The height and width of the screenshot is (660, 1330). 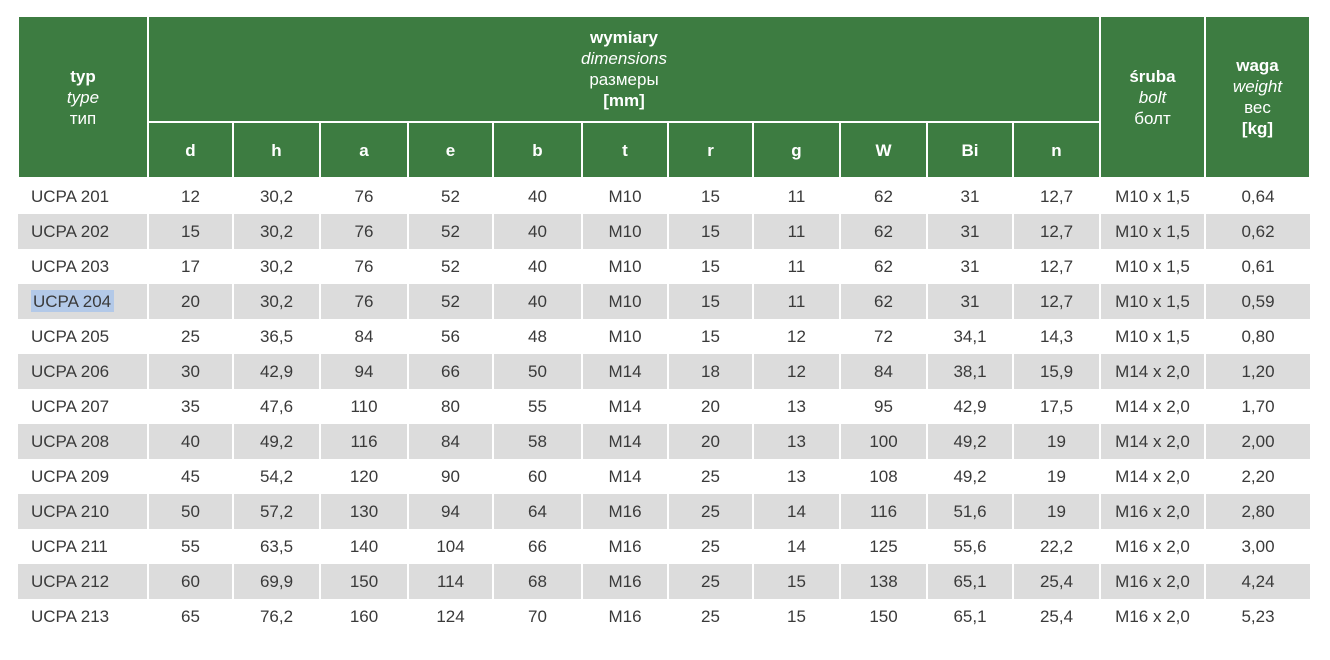 I want to click on value-cell: 48, so click(x=537, y=336).